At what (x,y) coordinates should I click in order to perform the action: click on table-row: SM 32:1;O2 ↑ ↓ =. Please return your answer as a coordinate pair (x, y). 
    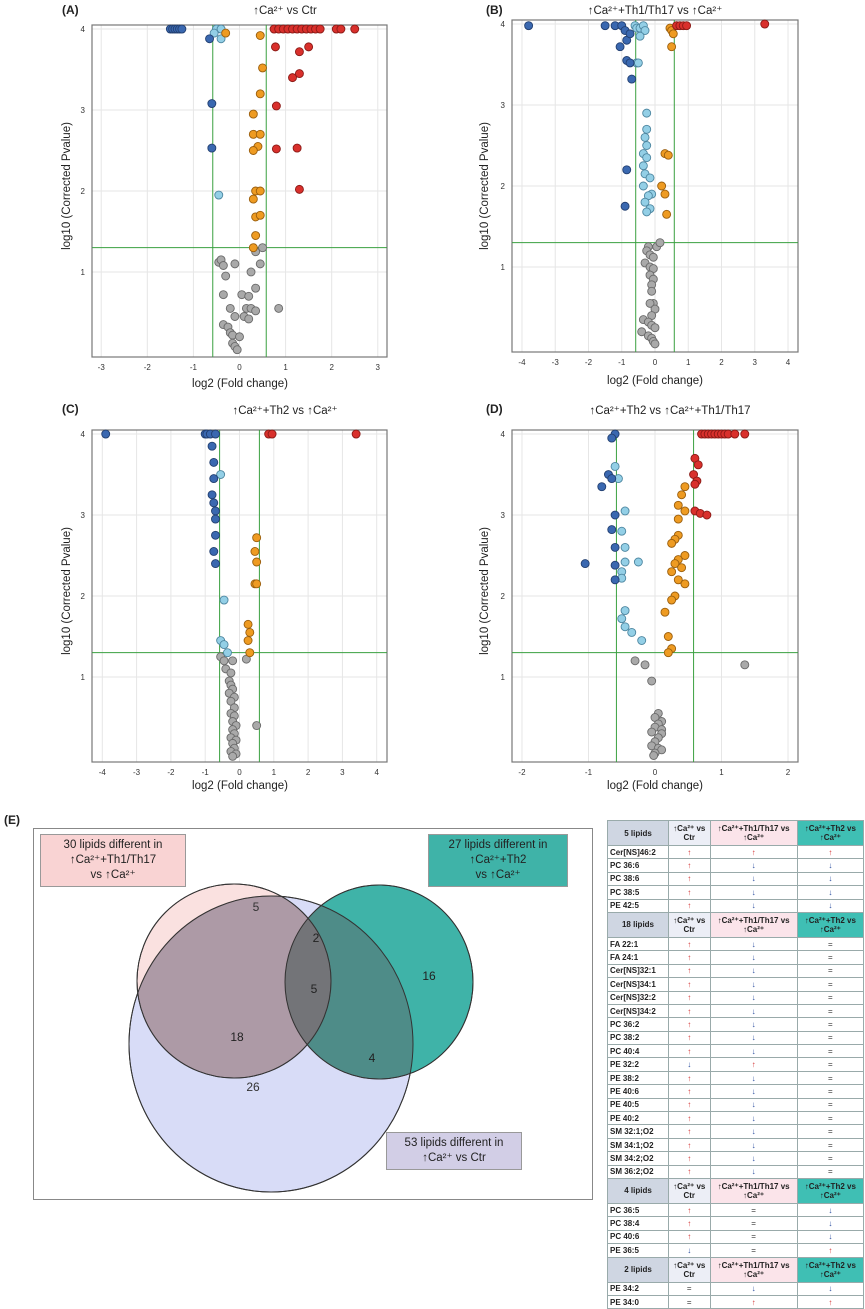
    Looking at the image, I should click on (736, 1131).